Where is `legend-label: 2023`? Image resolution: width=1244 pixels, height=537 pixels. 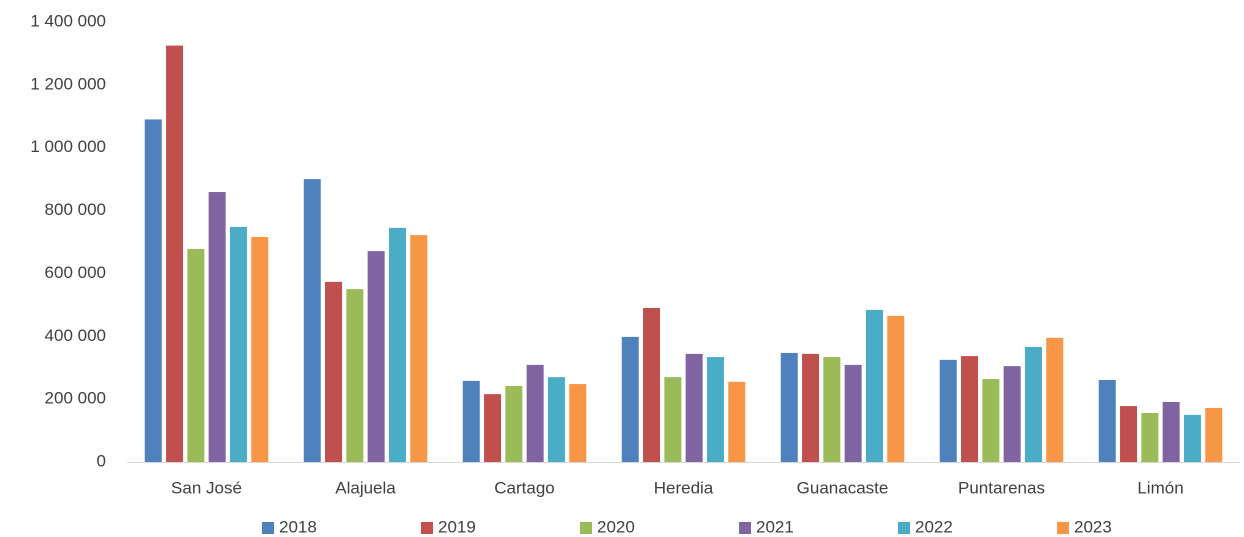
legend-label: 2023 is located at coordinates (1093, 526).